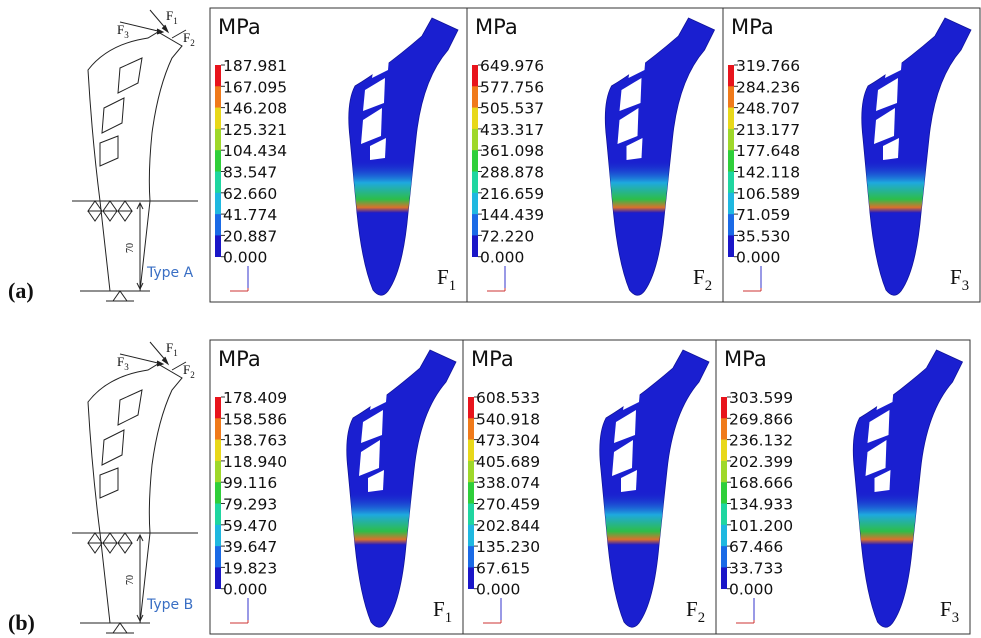 This screenshot has width=981, height=638. What do you see at coordinates (763, 236) in the screenshot?
I see `legend-value: 35.530` at bounding box center [763, 236].